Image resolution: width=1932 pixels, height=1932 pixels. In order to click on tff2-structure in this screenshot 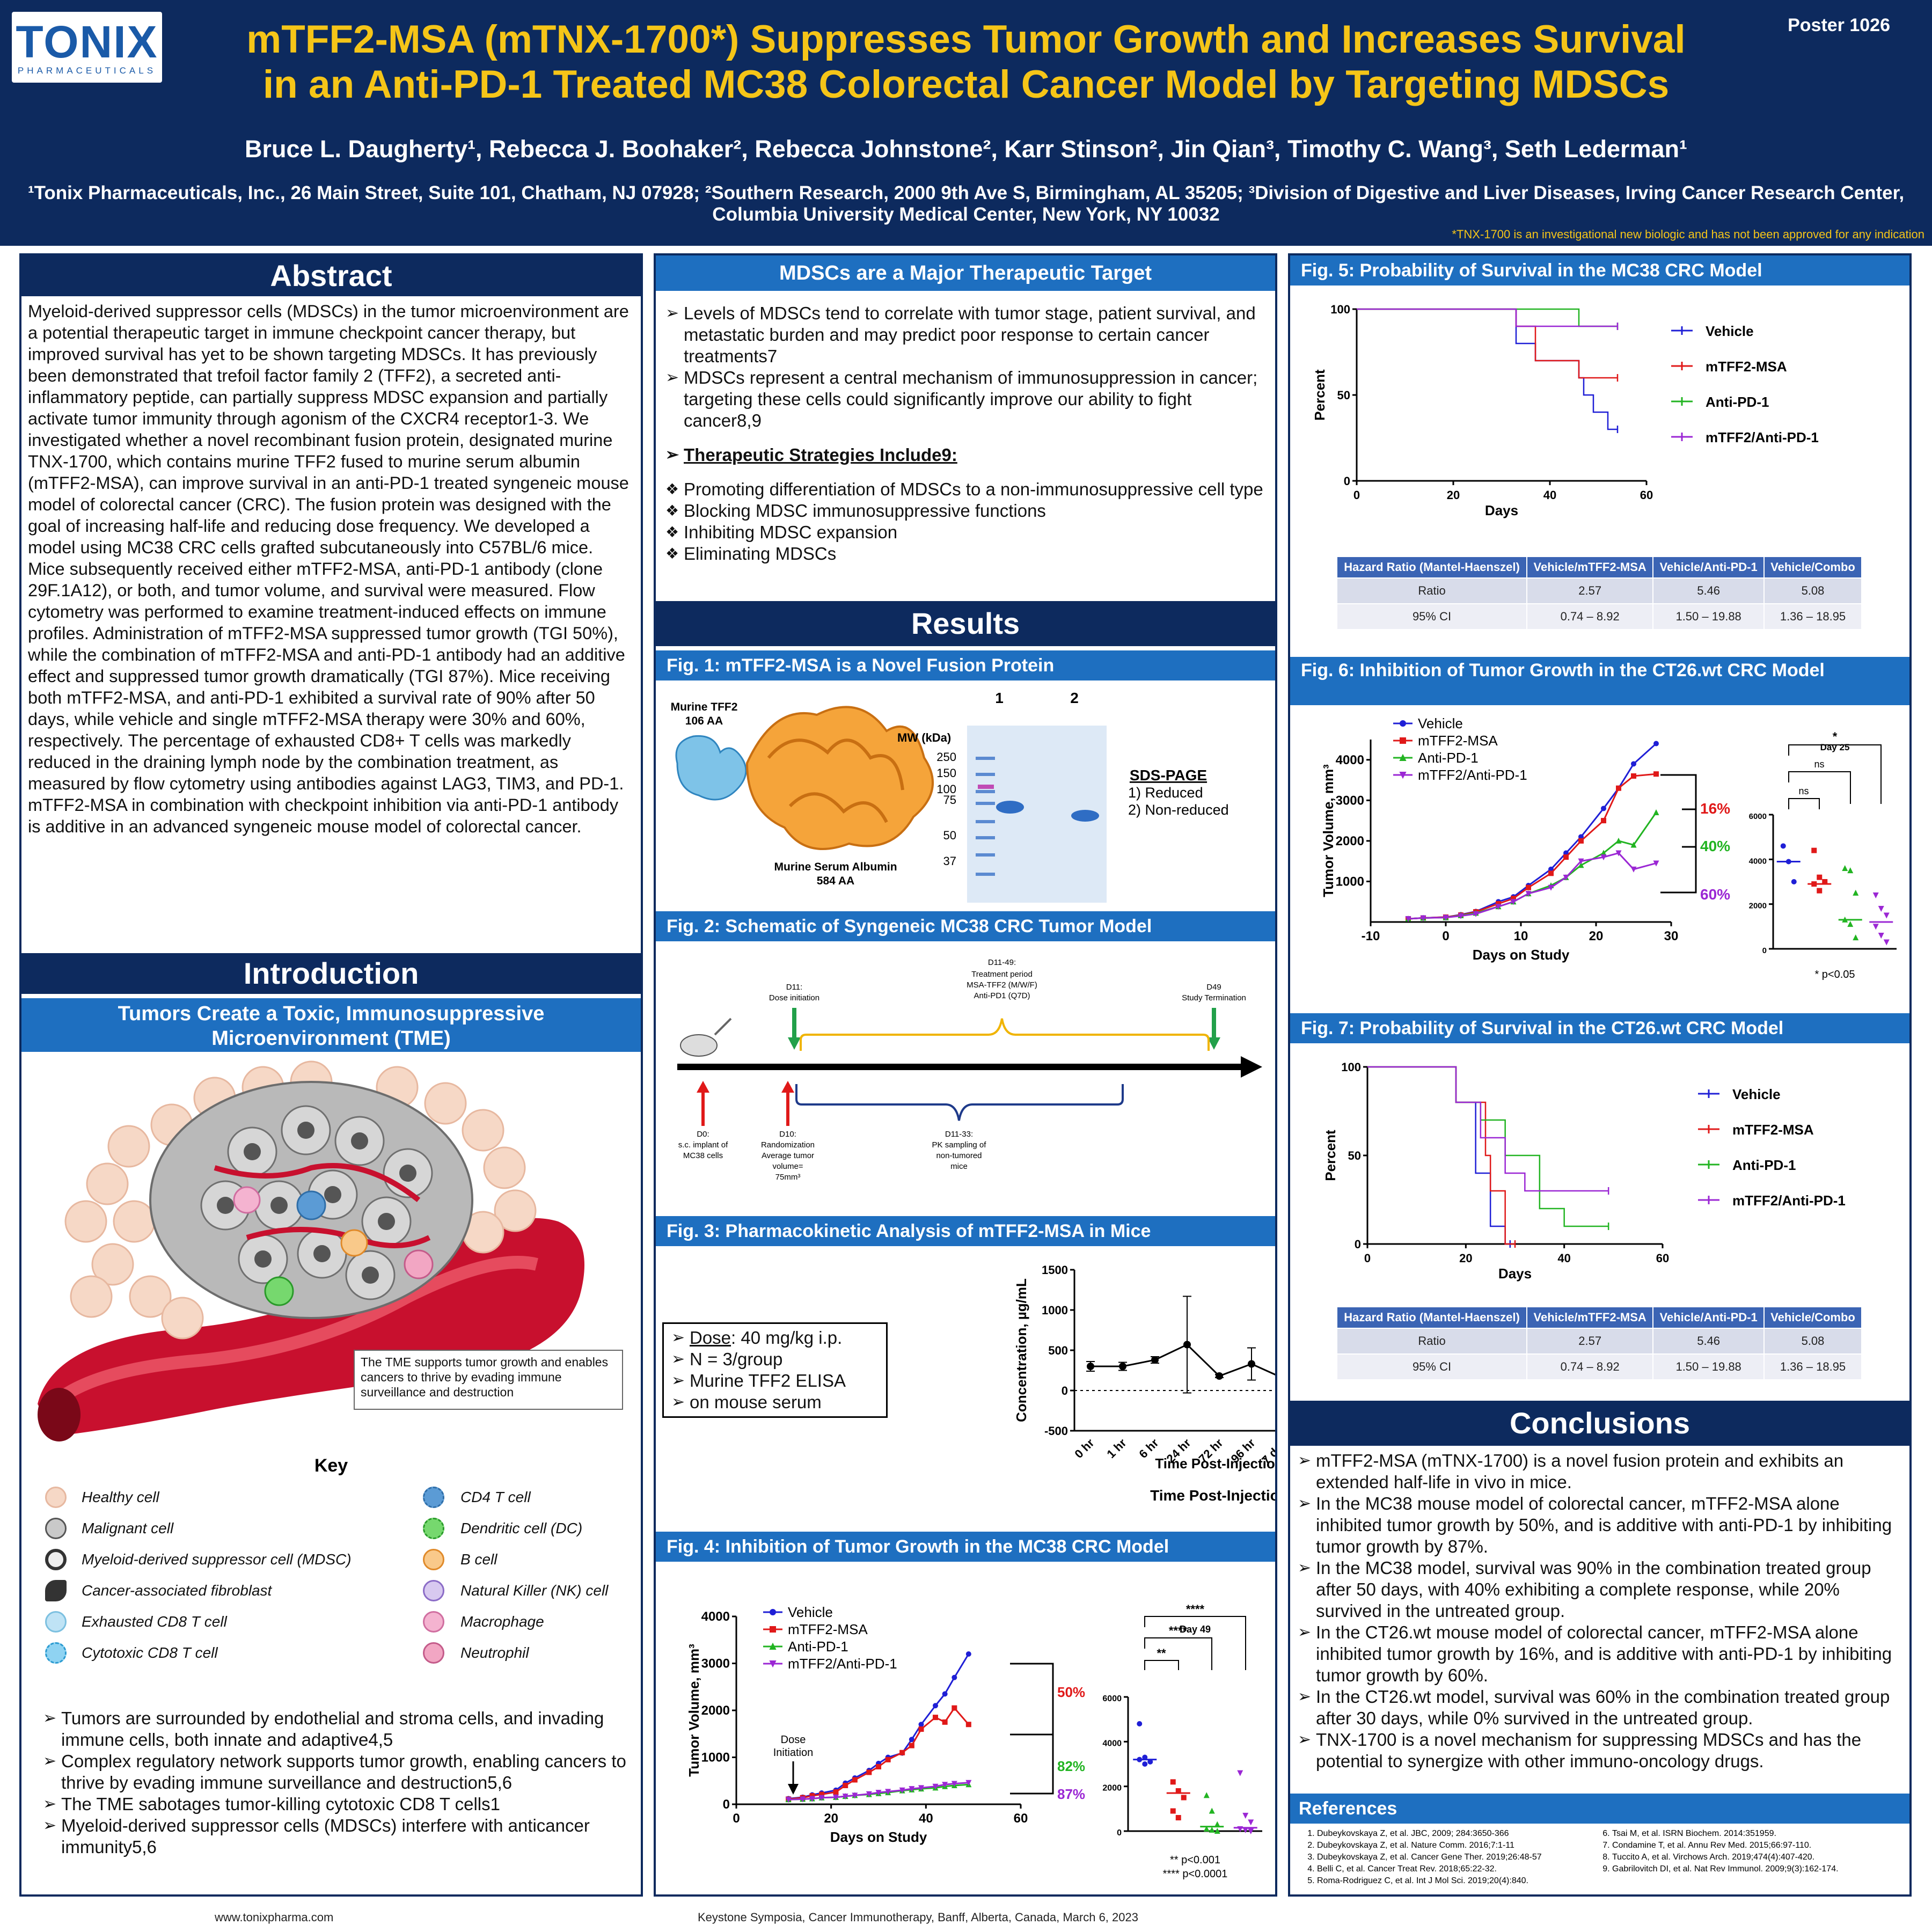, I will do `click(711, 768)`.